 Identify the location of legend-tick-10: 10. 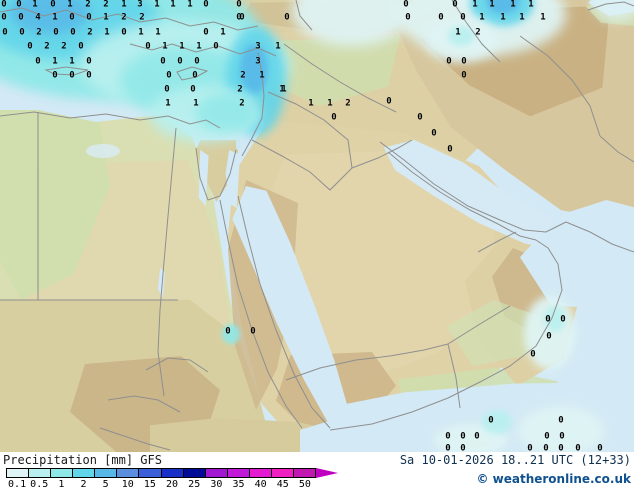
(127, 484).